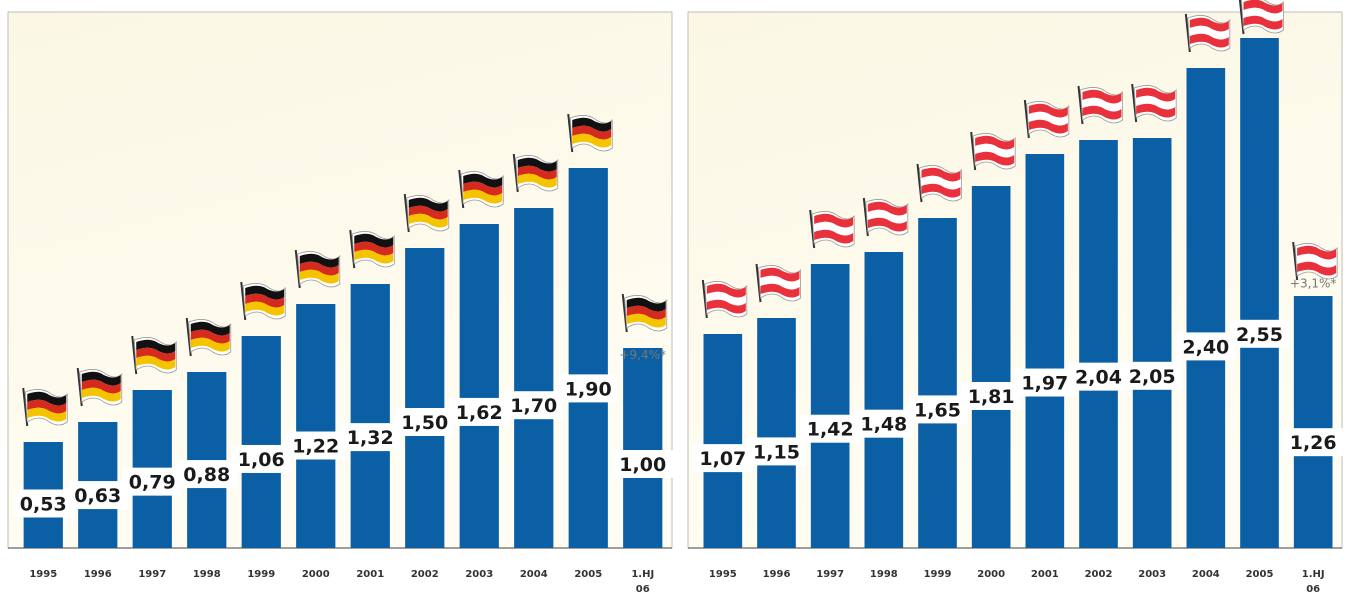  I want to click on value-label: 2,55, so click(1259, 335).